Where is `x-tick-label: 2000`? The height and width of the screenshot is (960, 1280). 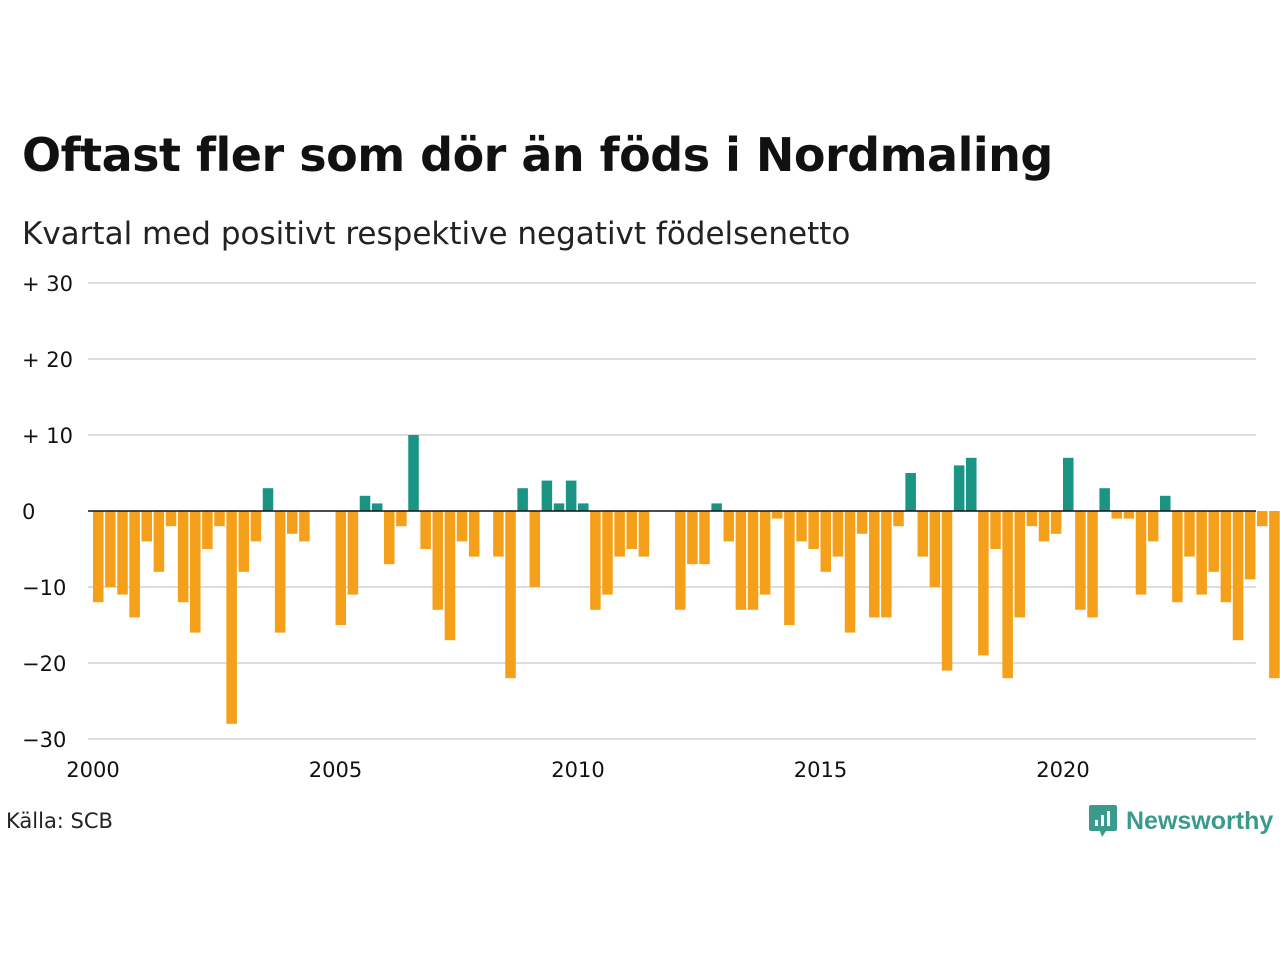
x-tick-label: 2000 is located at coordinates (92, 770).